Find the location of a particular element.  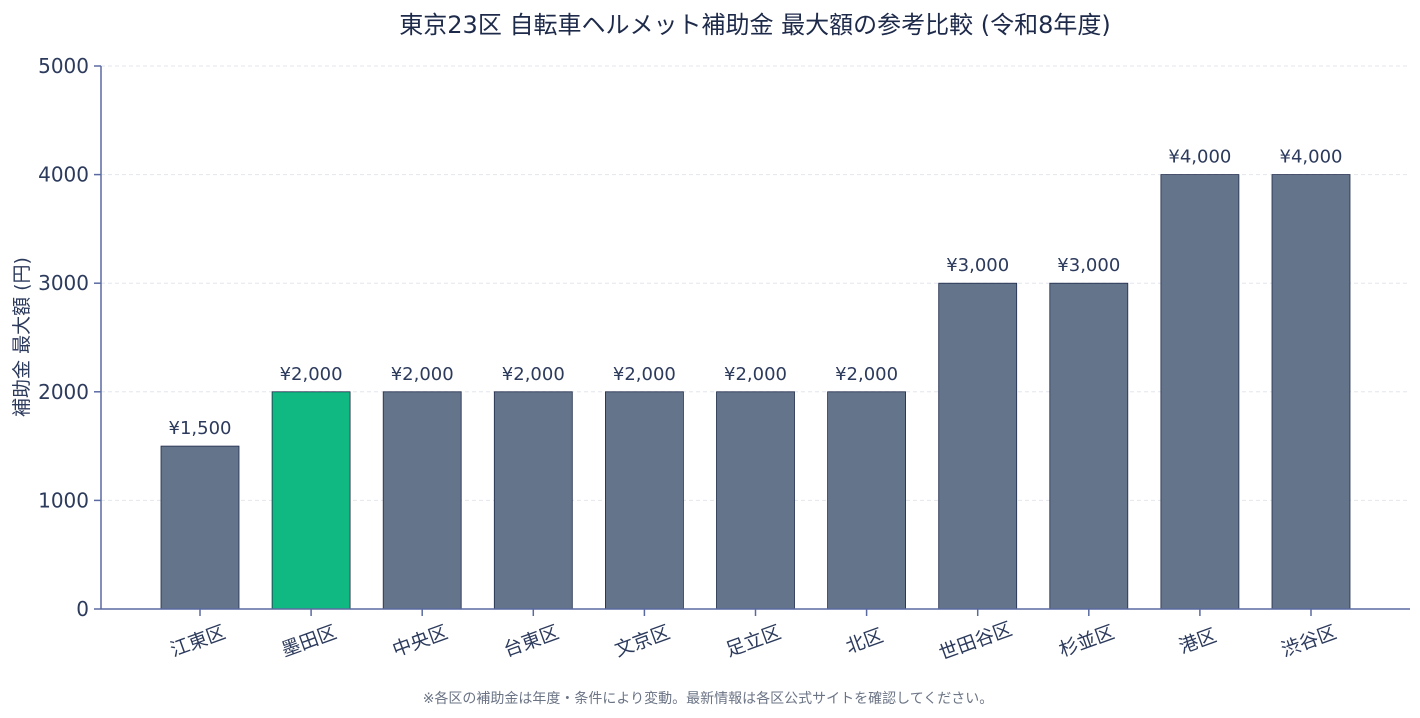

x-tick-label: 江東区 is located at coordinates (197, 641).